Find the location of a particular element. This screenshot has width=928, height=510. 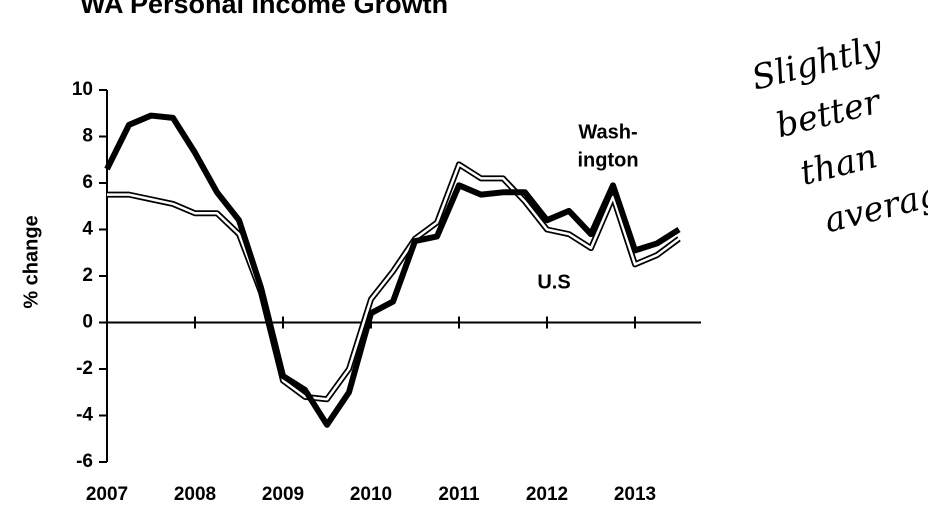

chart-title: WA Personal Income Growth is located at coordinates (264, 9).